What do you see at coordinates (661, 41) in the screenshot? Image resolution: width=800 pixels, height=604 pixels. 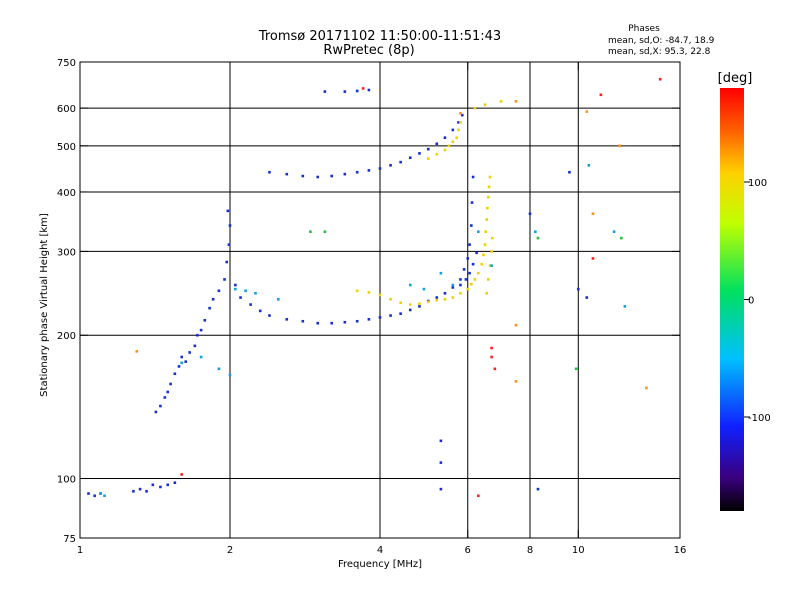 I see `phases-o-stats: mean, sd,O: -84.7, 18.9` at bounding box center [661, 41].